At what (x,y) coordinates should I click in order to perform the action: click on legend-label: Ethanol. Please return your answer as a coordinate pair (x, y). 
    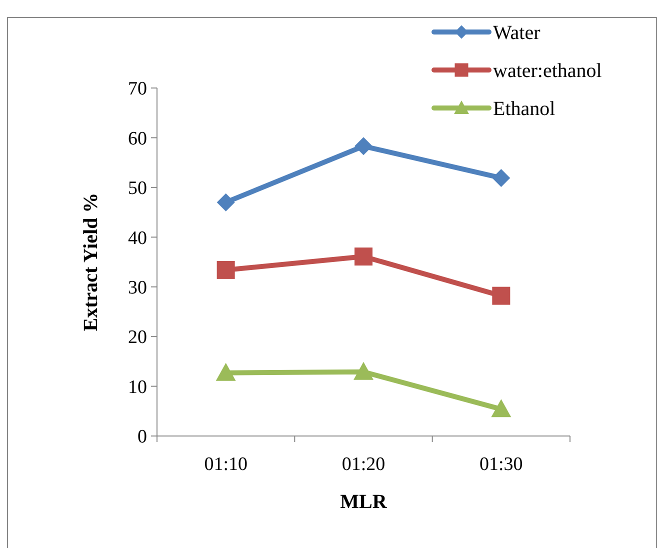
    Looking at the image, I should click on (524, 109).